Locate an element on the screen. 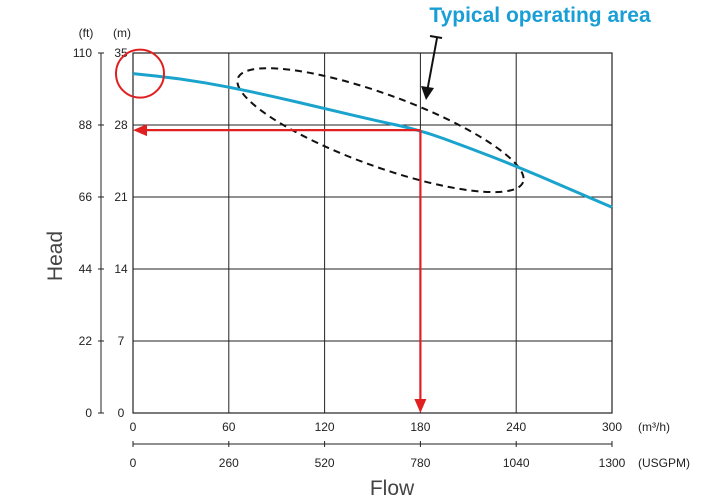  operating-area-ellipse is located at coordinates (380, 130).